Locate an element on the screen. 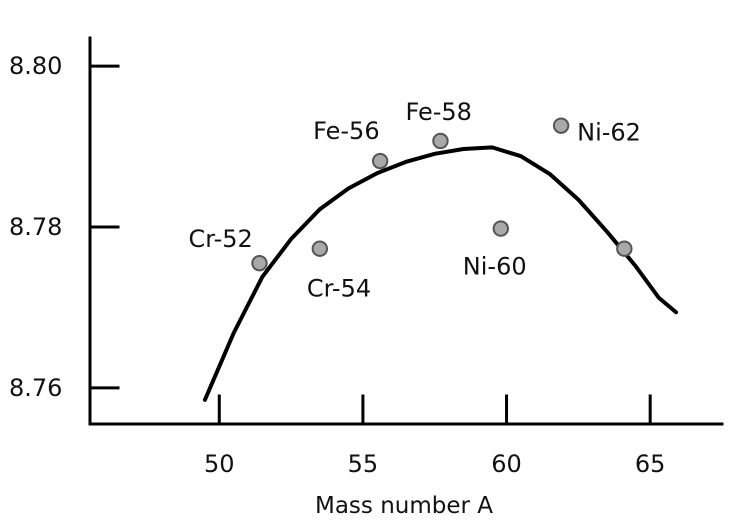 This screenshot has width=737, height=525. point-label: Fe-58 is located at coordinates (438, 112).